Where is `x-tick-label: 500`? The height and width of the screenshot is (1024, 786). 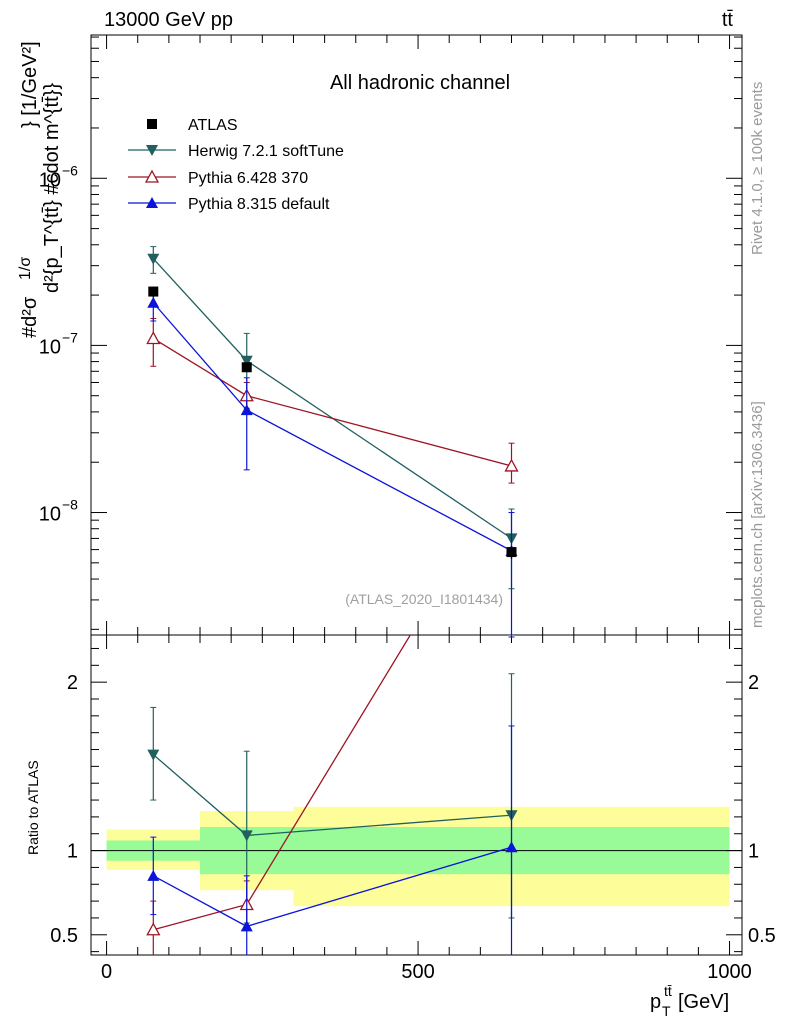
x-tick-label: 500 is located at coordinates (417, 972).